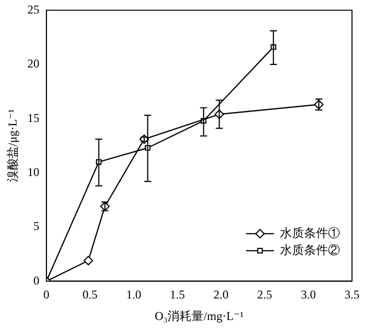 This screenshot has width=370, height=330. I want to click on y-tick-label: 5, so click(36, 226).